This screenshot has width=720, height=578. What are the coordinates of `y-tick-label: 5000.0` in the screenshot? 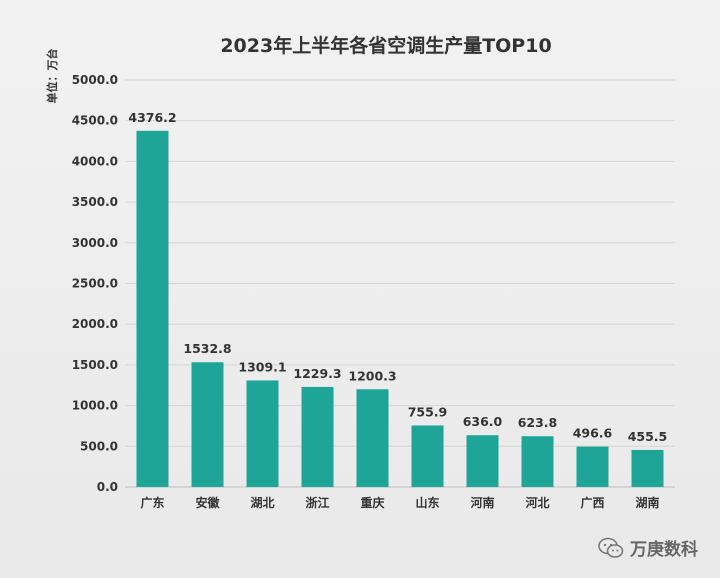 It's located at (95, 80).